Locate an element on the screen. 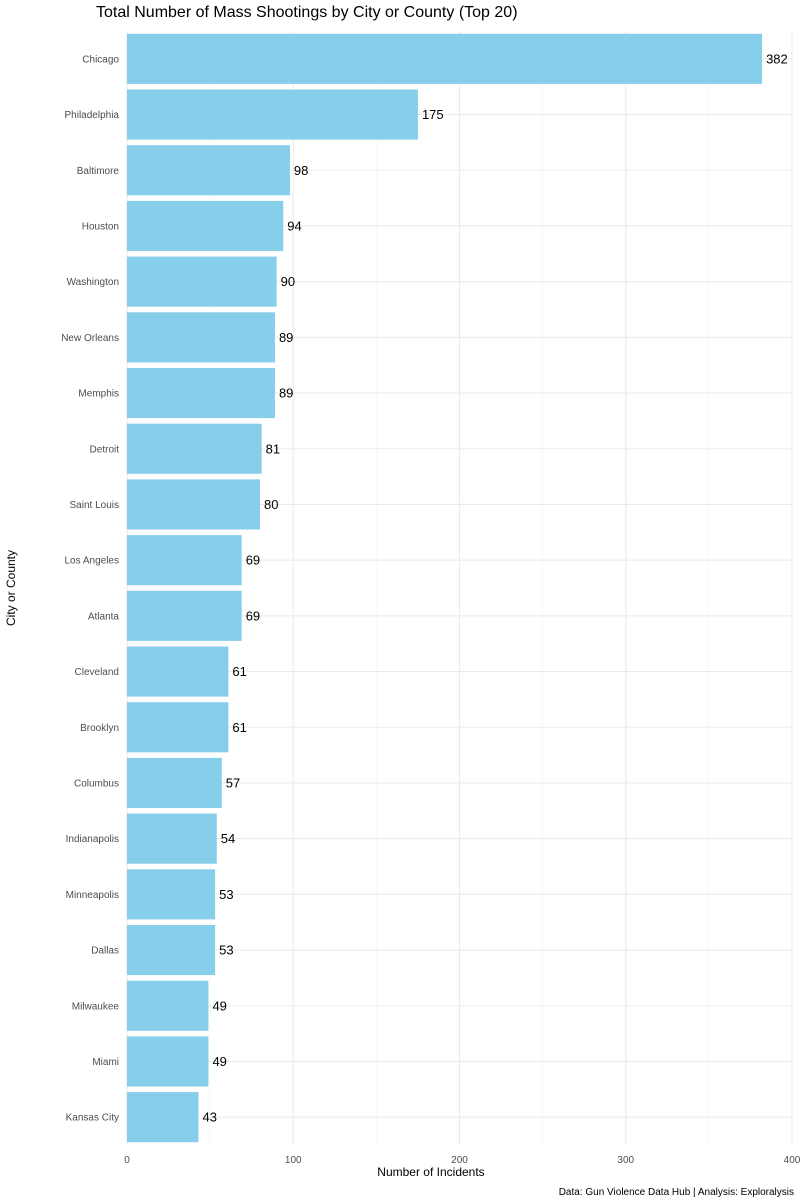  y-tick-label: Memphis is located at coordinates (98, 394).